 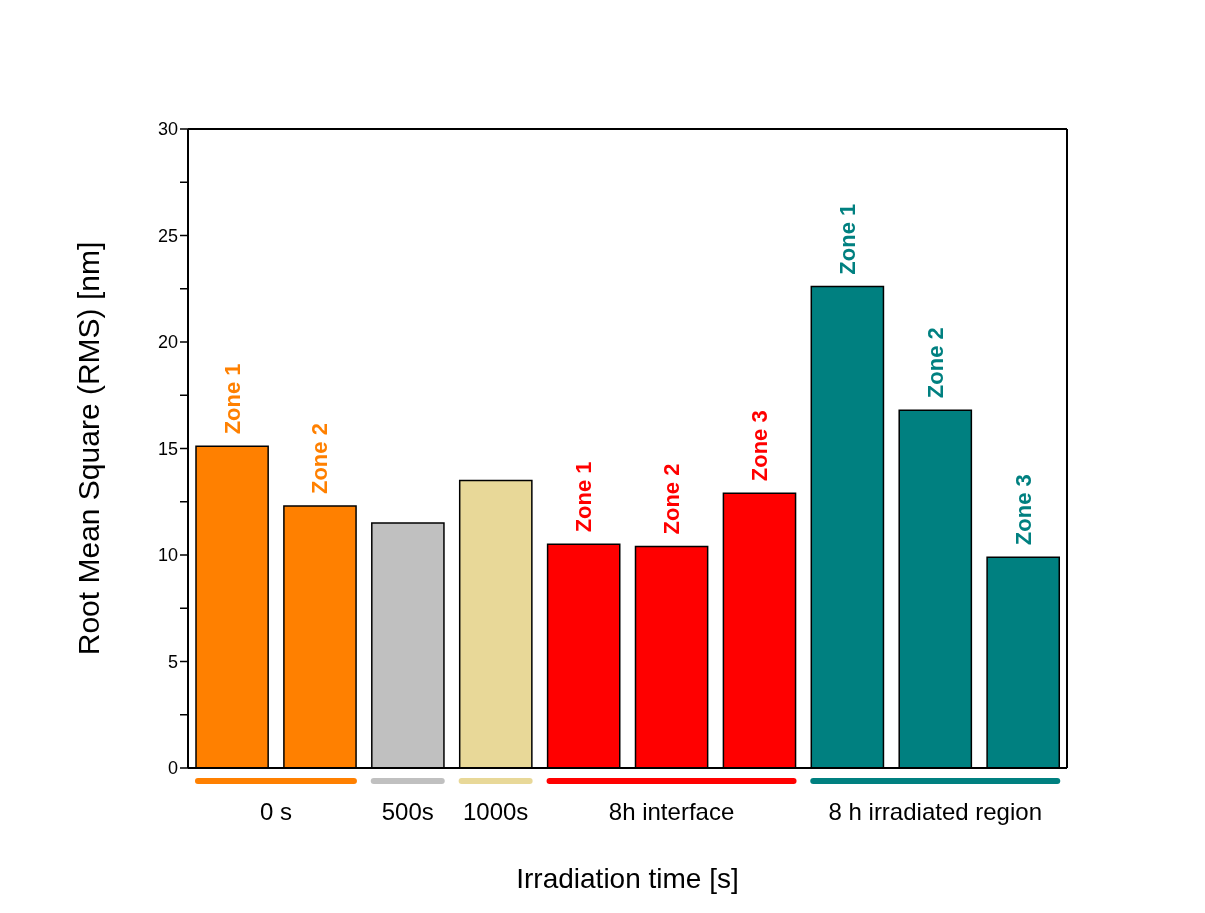 What do you see at coordinates (172, 661) in the screenshot?
I see `y-tick-label: 5` at bounding box center [172, 661].